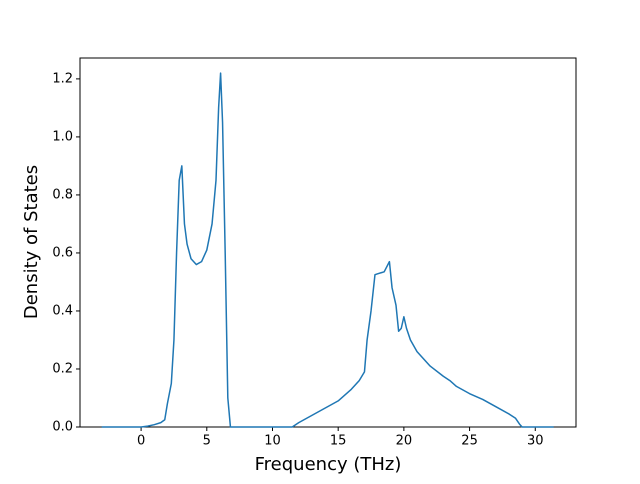 The height and width of the screenshot is (484, 640). What do you see at coordinates (338, 441) in the screenshot?
I see `x-tick-label: 15` at bounding box center [338, 441].